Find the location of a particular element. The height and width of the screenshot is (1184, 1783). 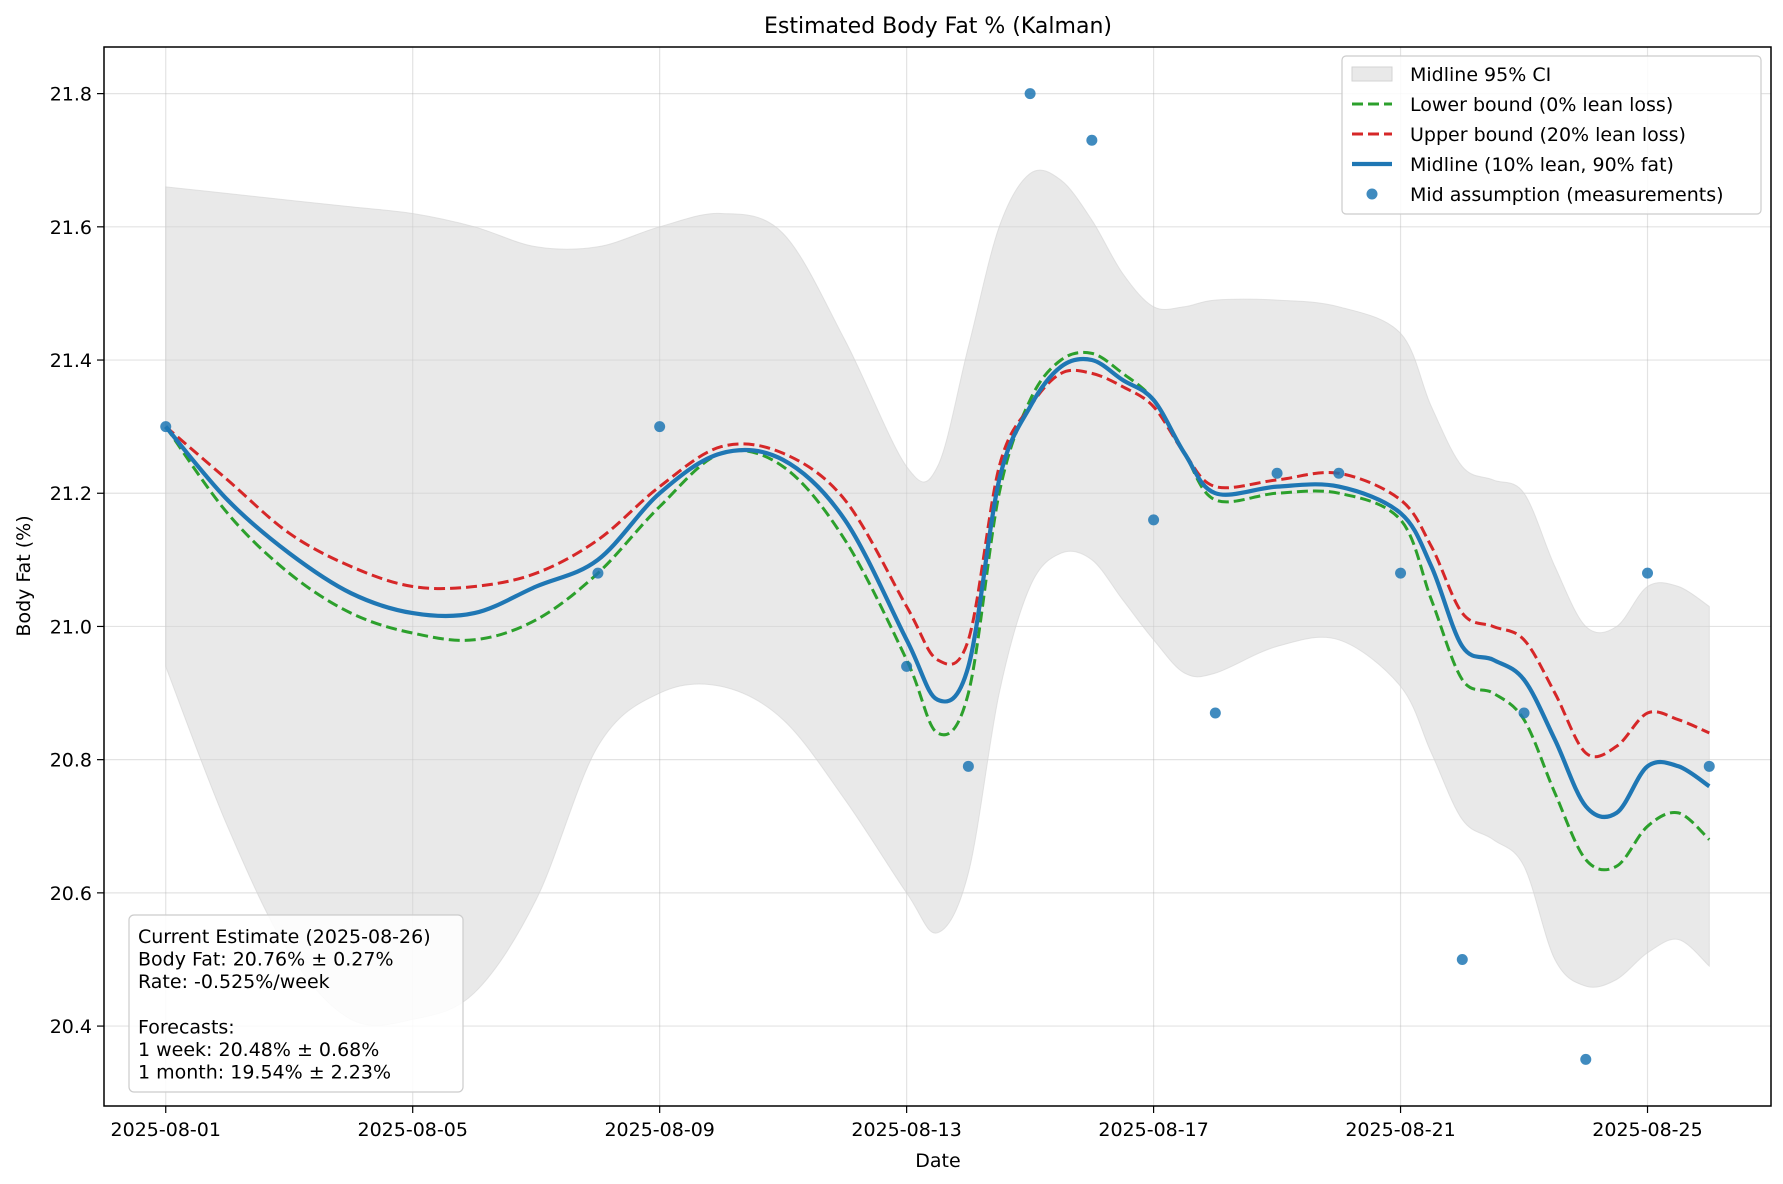

legend-label: Upper bound (20% lean loss) is located at coordinates (1548, 135).